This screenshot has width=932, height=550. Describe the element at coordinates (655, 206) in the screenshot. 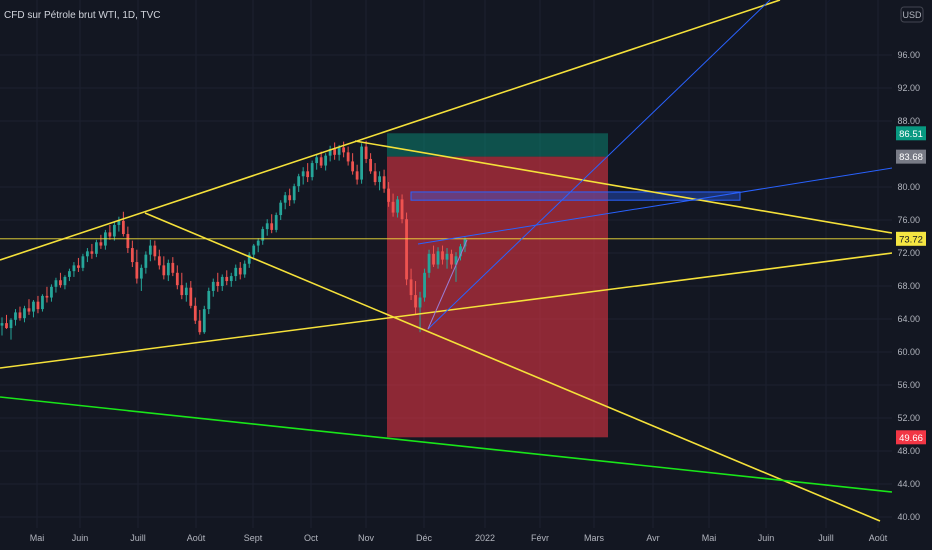

I see `blue-trend-line` at that location.